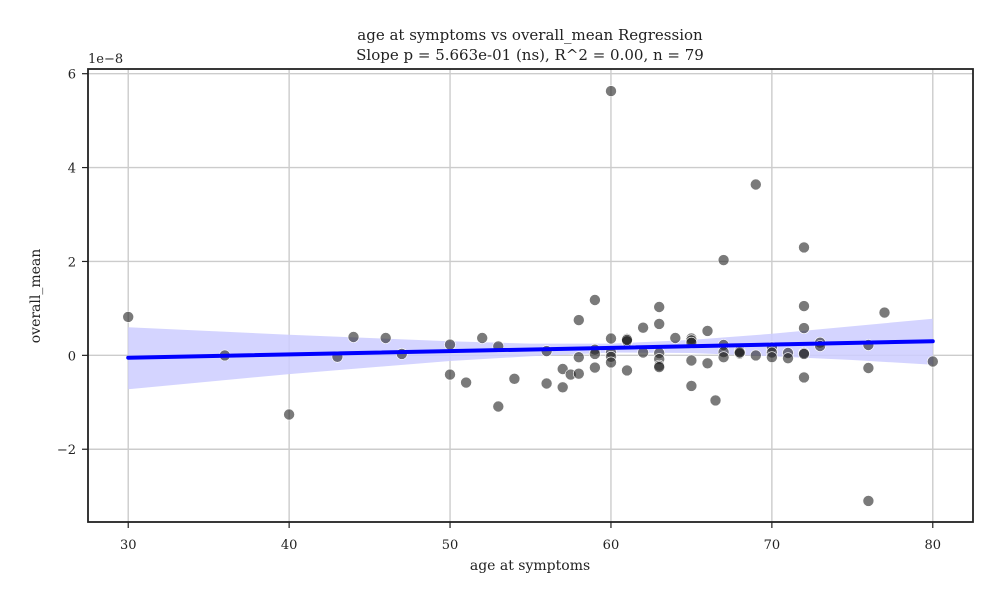 The image size is (1000, 605). Describe the element at coordinates (72, 75) in the screenshot. I see `y-tick-label: 6` at that location.